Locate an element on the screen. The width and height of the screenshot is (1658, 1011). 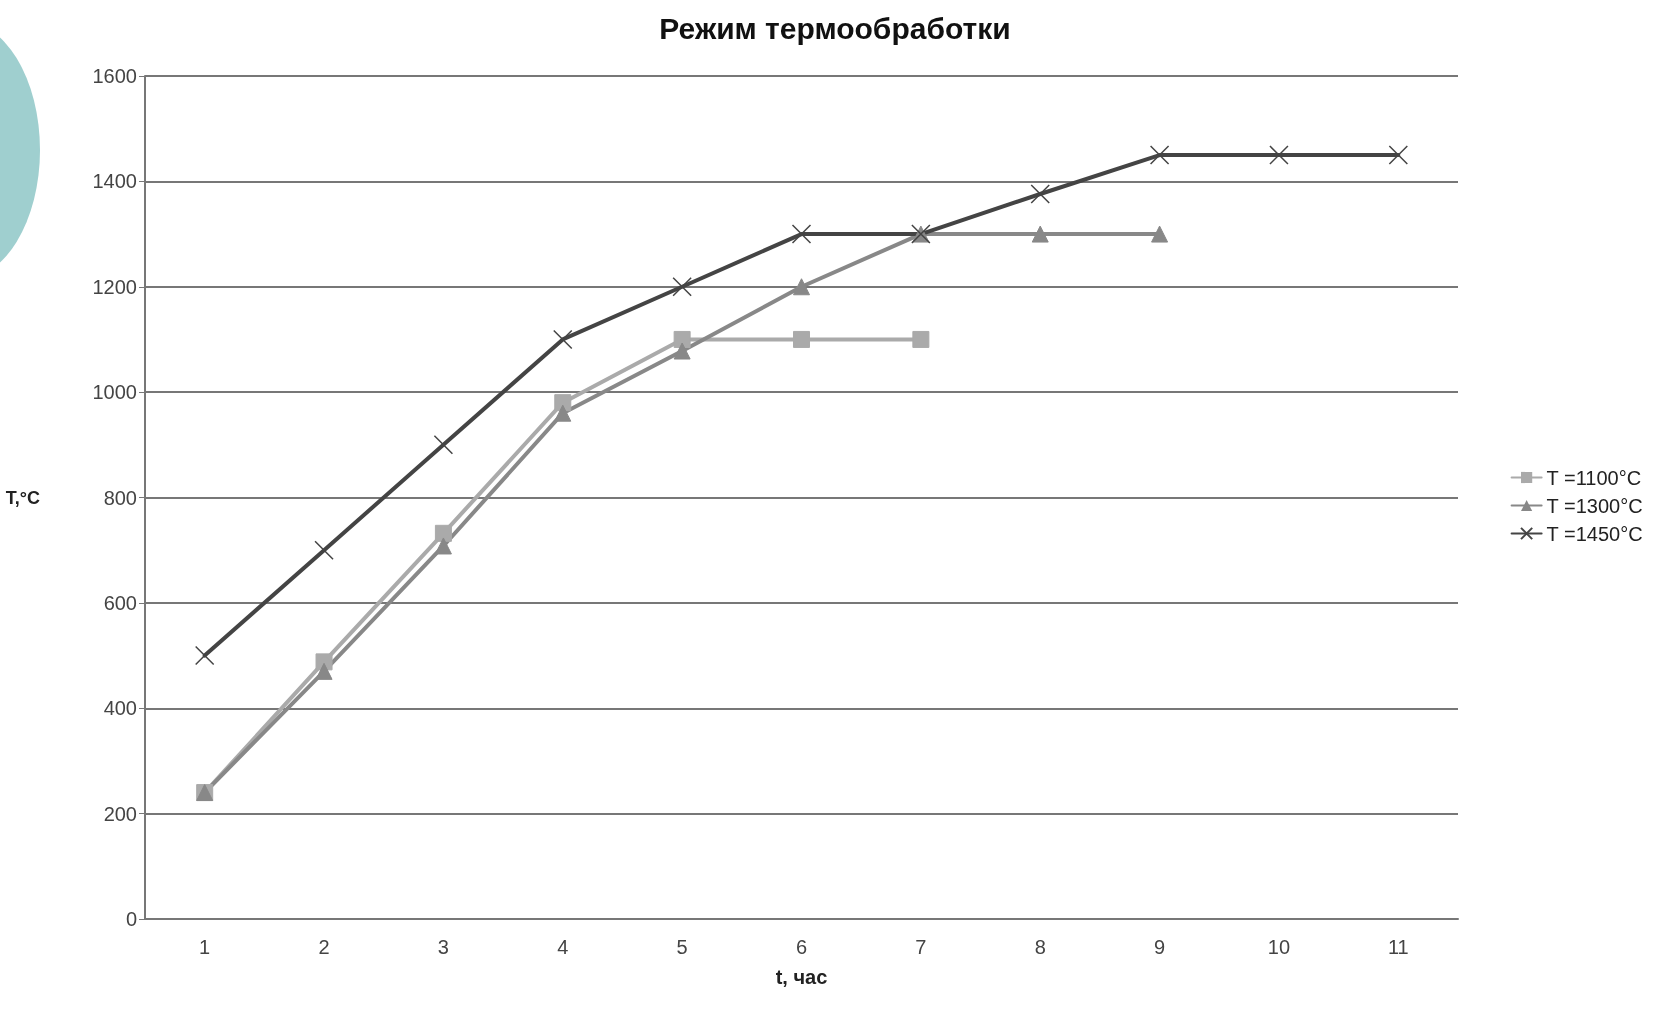
x-tick-label: 9 is located at coordinates (1160, 947).